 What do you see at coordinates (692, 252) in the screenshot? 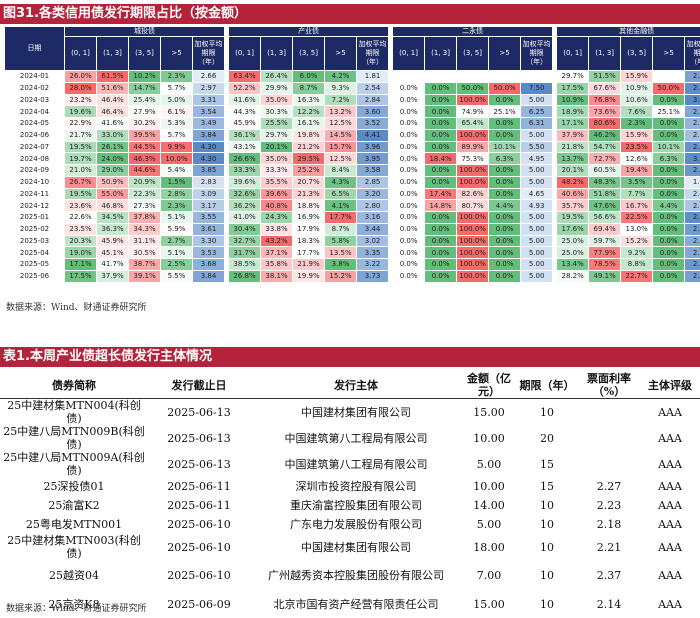
I see `avg-term-cell: 2.65` at bounding box center [692, 252].